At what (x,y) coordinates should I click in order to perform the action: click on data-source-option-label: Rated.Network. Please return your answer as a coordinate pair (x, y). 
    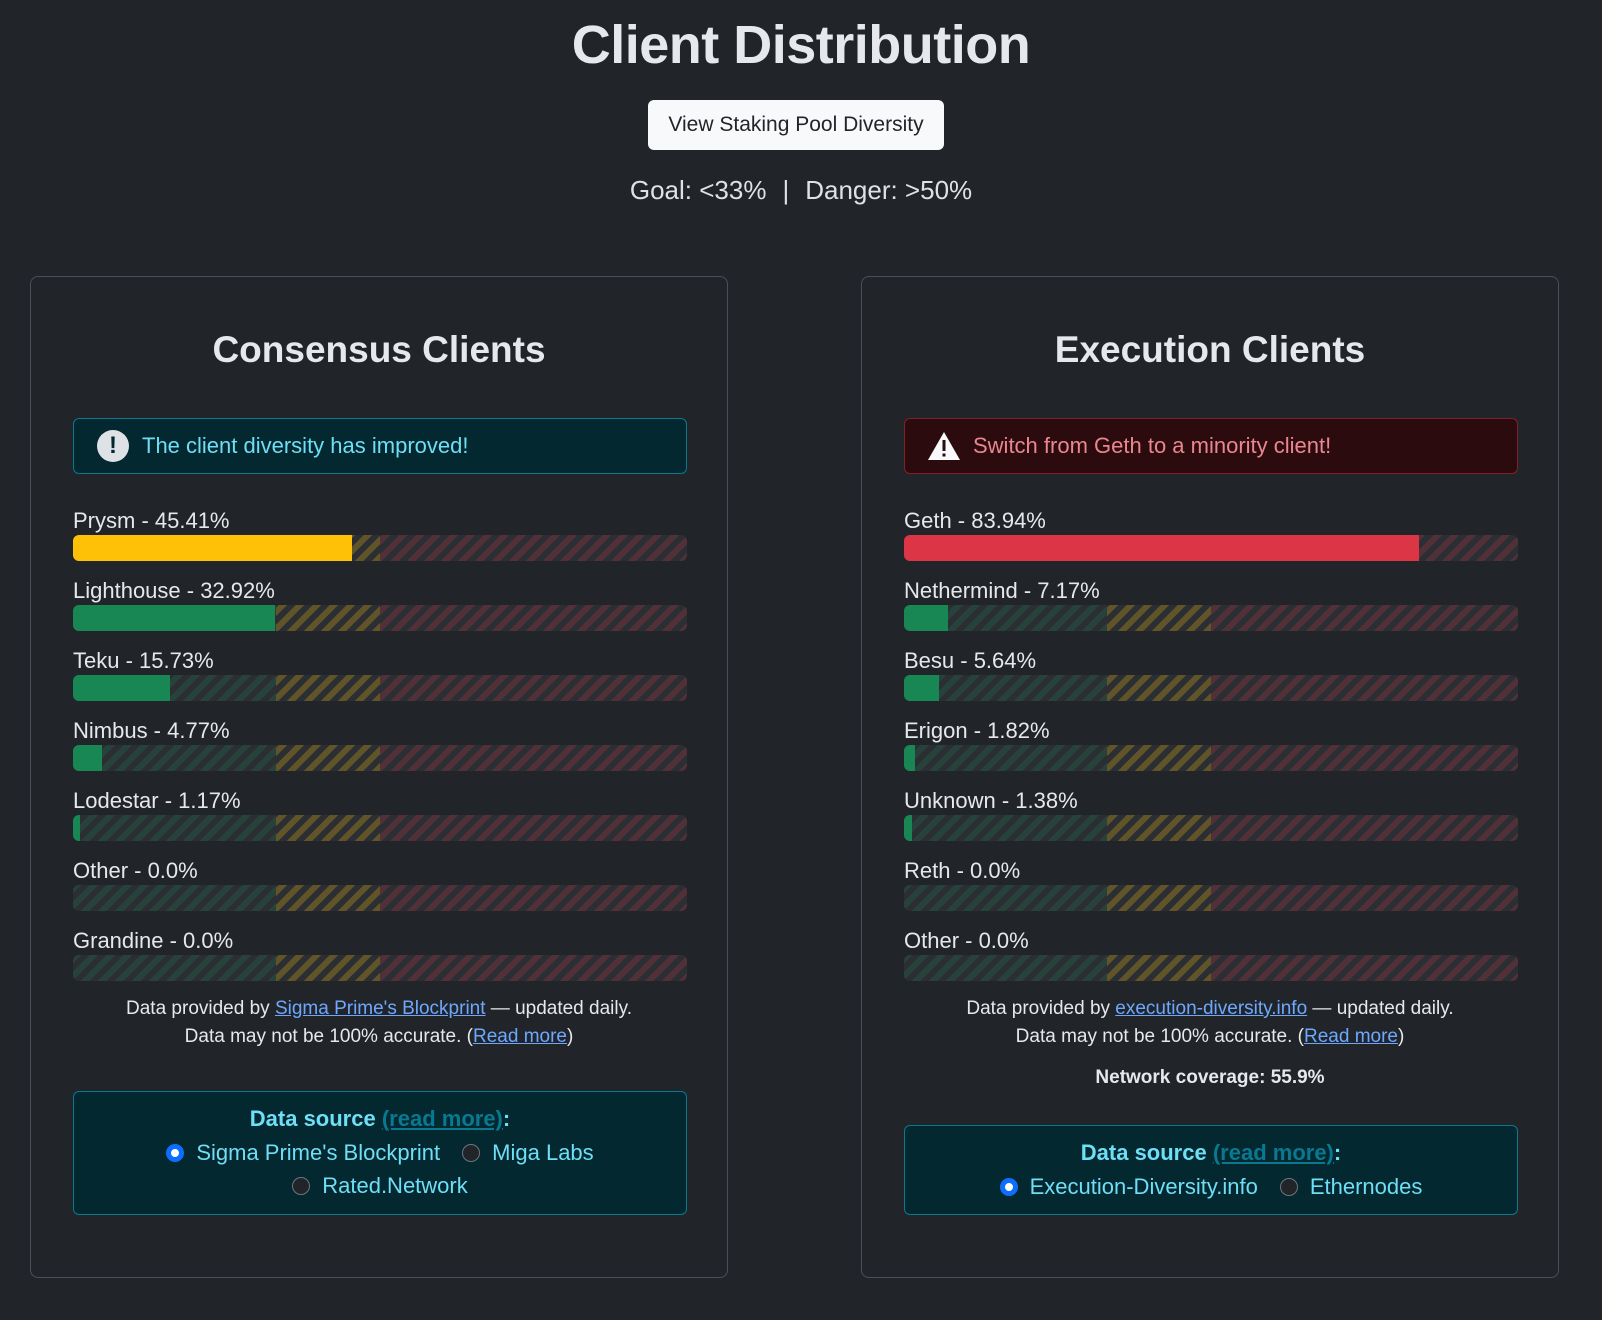
    Looking at the image, I should click on (395, 1185).